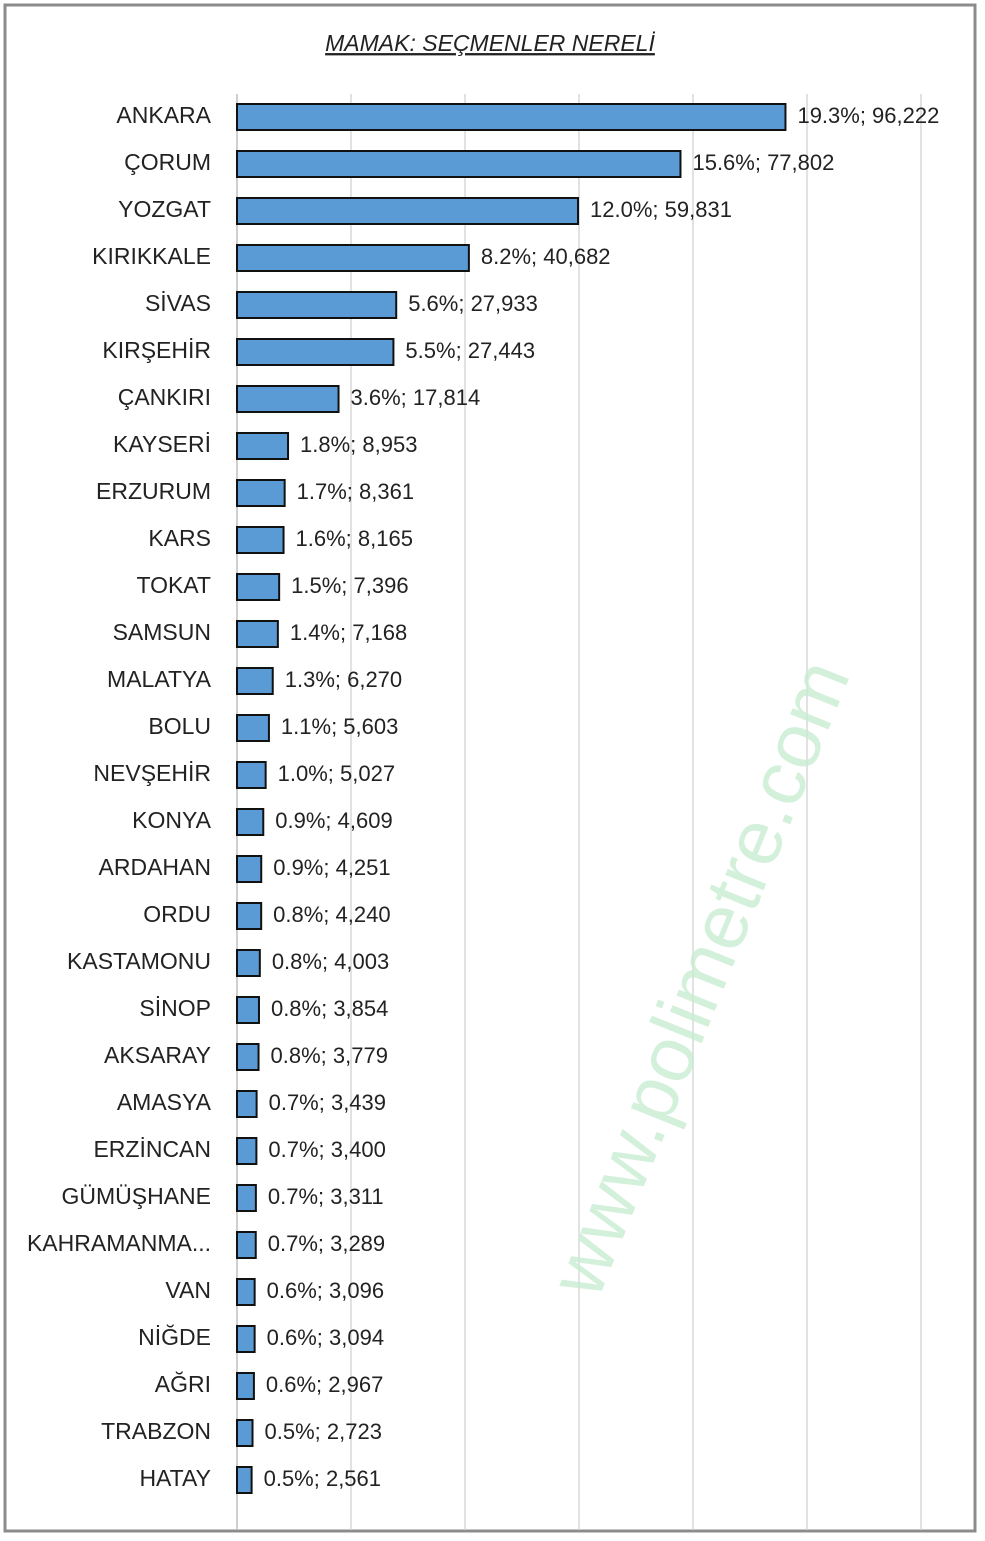  I want to click on y-tick-label: NEVŞEHİR, so click(152, 773).